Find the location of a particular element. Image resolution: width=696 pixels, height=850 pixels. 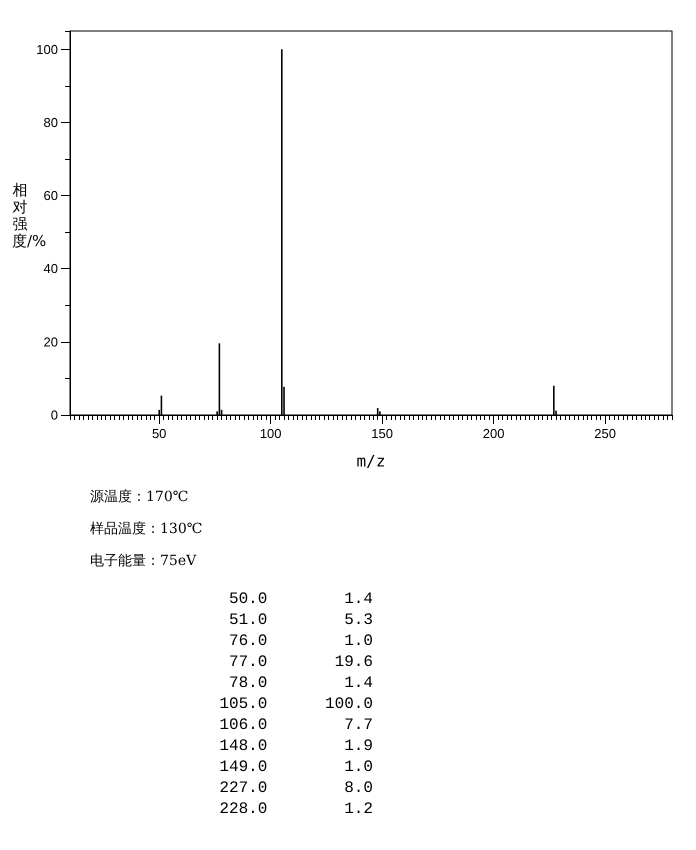

x-tick-label: 250 is located at coordinates (605, 433).